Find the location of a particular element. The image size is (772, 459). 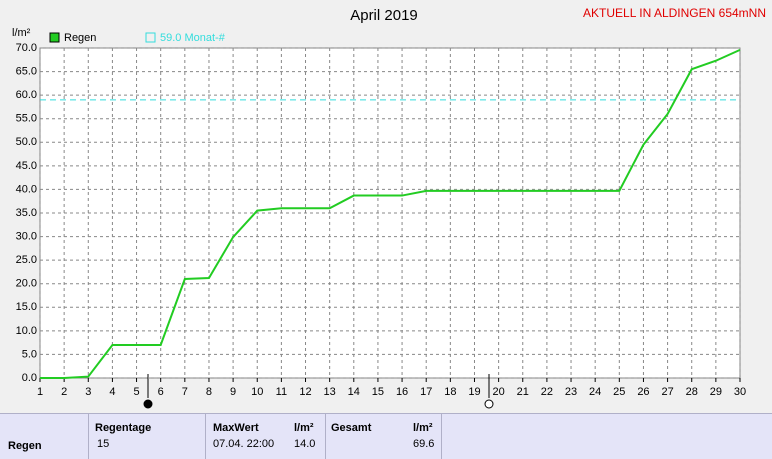

x-tick-label: 8 is located at coordinates (209, 392).